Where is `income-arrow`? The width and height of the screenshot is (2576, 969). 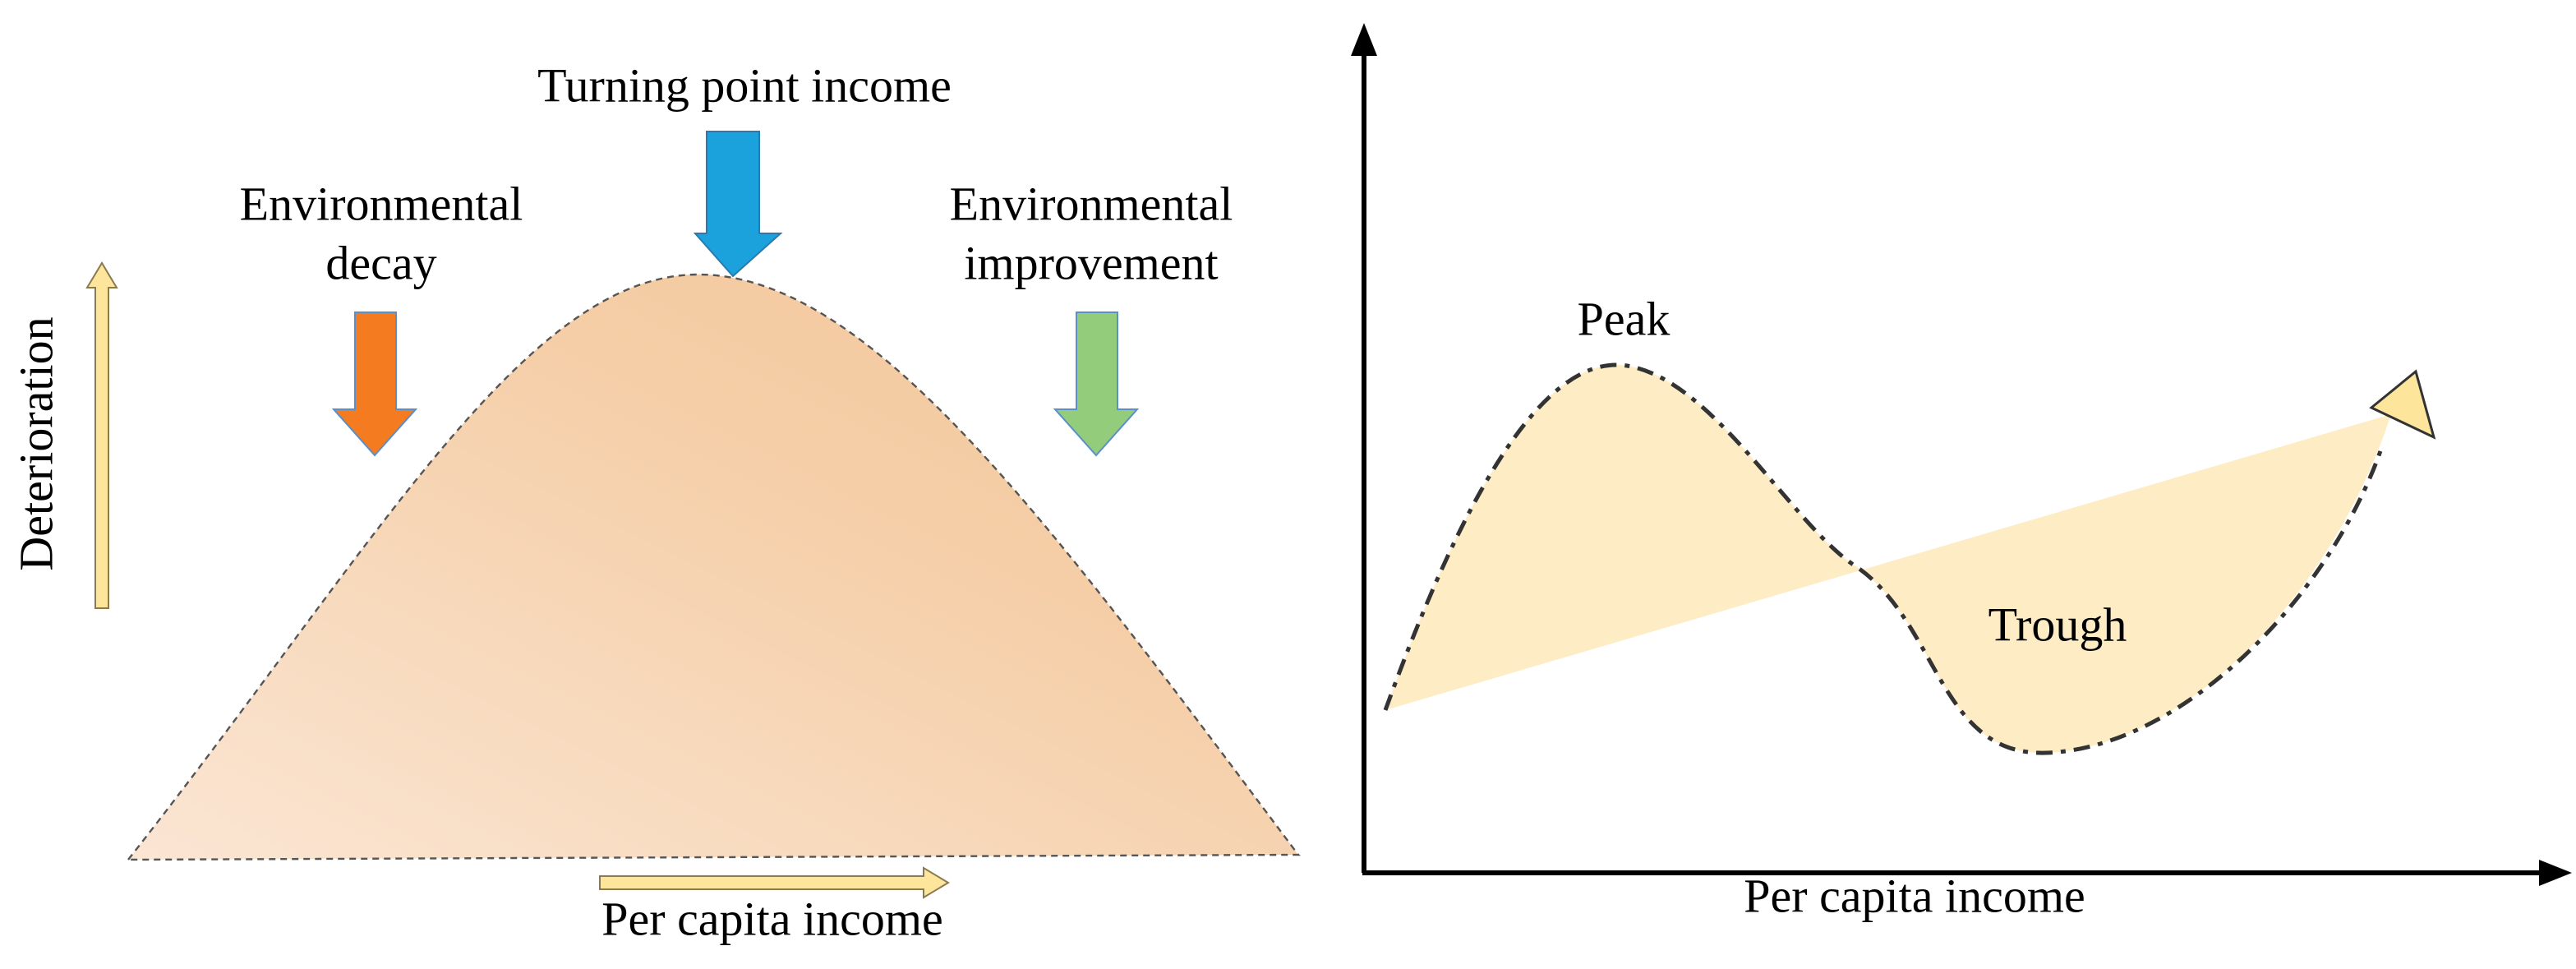
income-arrow is located at coordinates (774, 882).